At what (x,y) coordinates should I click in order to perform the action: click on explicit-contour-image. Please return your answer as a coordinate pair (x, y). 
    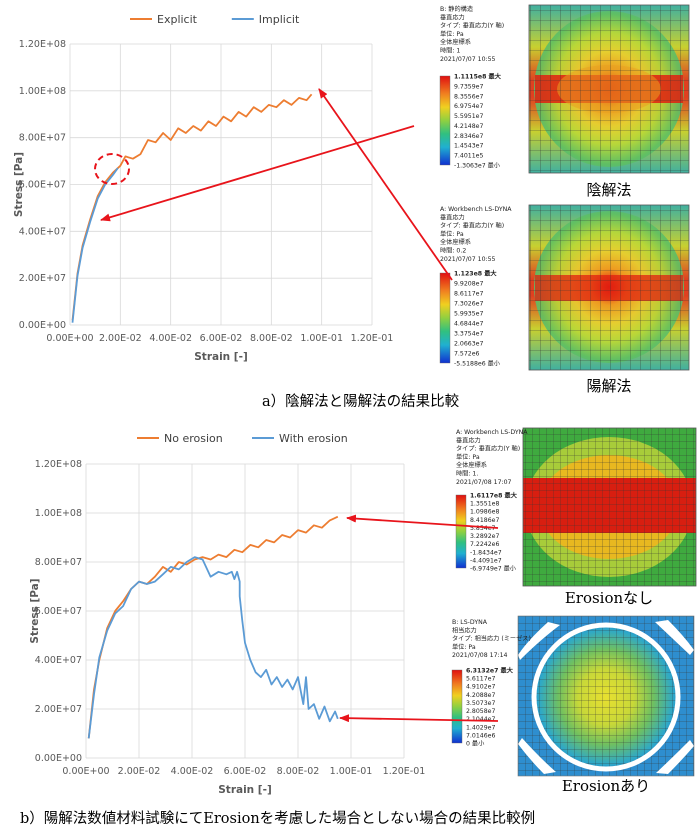
    Looking at the image, I should click on (609, 287).